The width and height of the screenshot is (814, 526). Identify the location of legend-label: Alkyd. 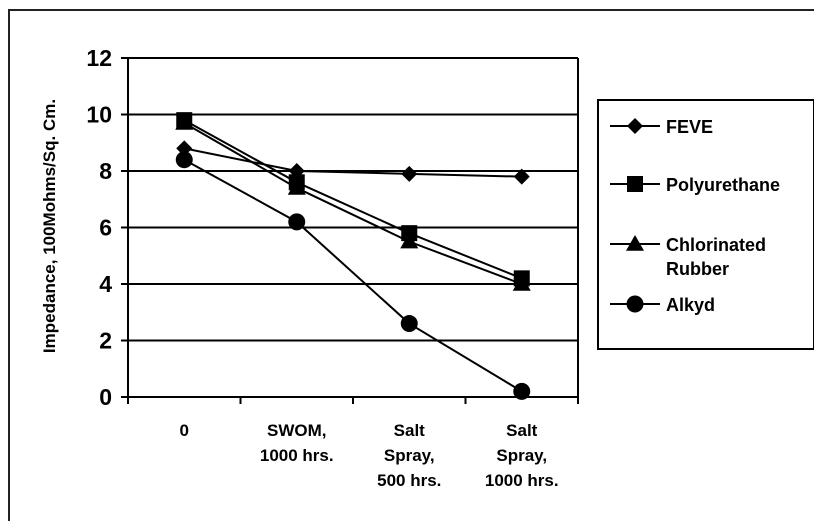
(690, 305).